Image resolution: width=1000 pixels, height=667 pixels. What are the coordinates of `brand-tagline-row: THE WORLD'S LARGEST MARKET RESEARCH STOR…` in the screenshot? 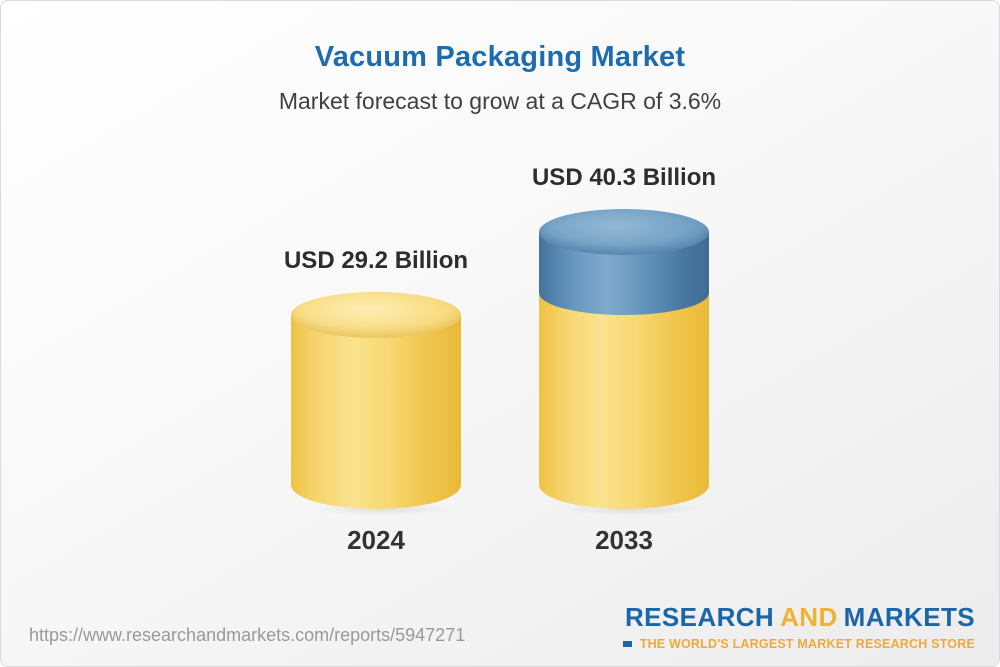 It's located at (799, 644).